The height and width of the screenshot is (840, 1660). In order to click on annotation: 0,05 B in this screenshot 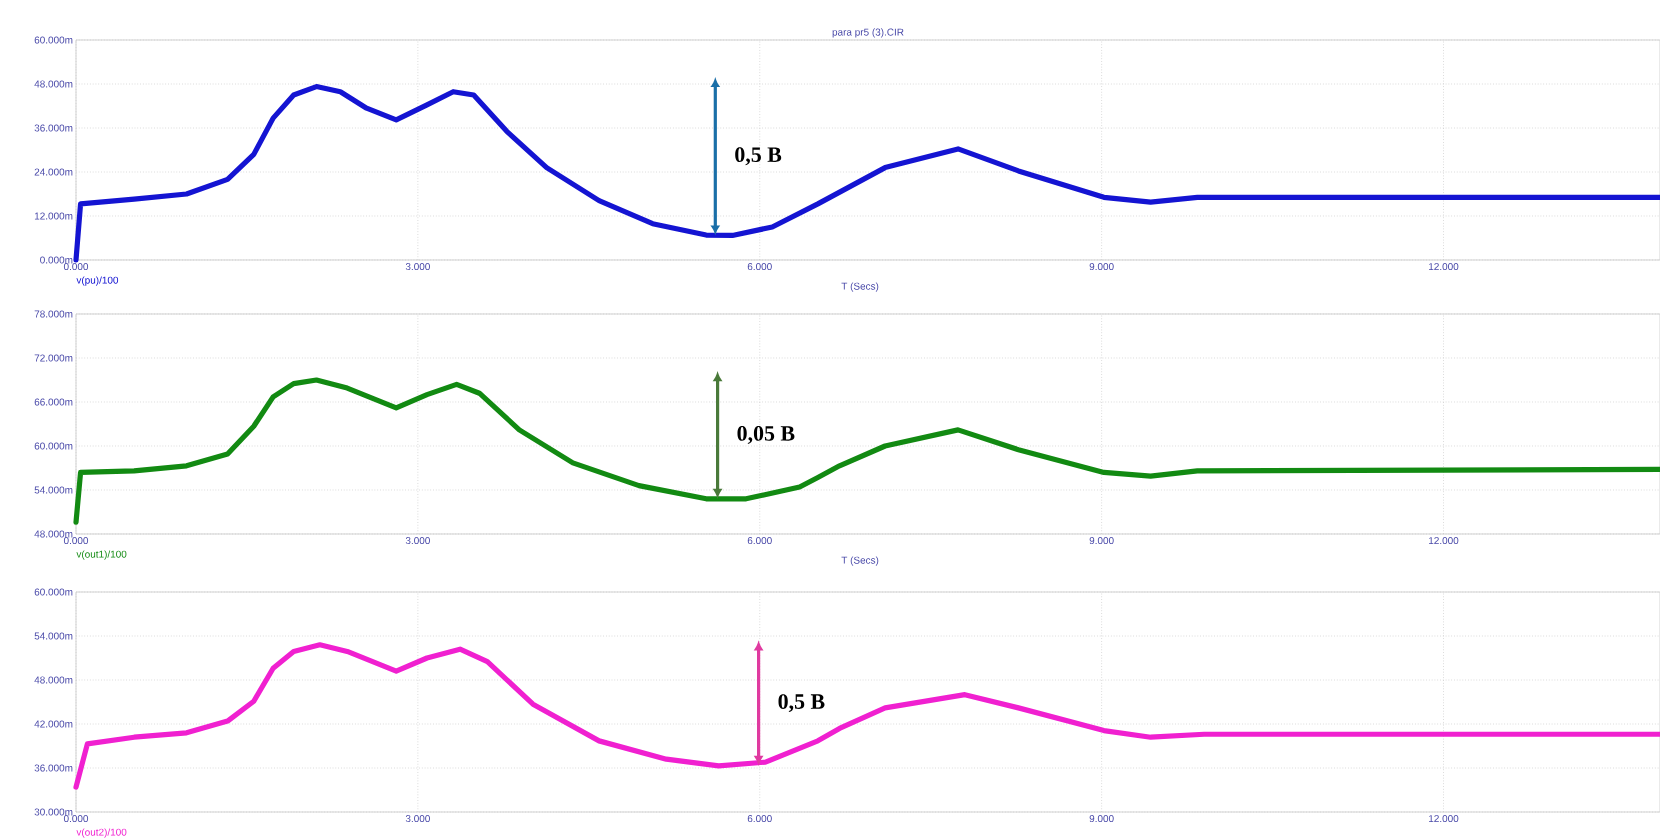, I will do `click(766, 435)`.